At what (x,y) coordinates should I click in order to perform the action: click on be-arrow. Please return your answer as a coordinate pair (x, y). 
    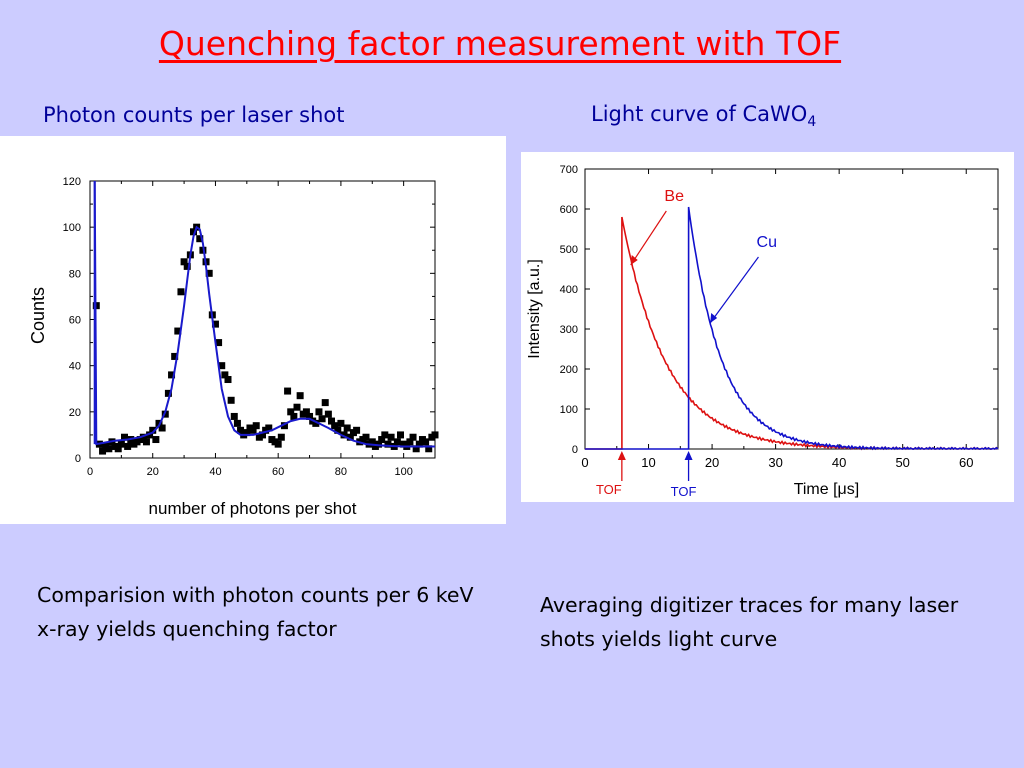
    Looking at the image, I should click on (648, 238).